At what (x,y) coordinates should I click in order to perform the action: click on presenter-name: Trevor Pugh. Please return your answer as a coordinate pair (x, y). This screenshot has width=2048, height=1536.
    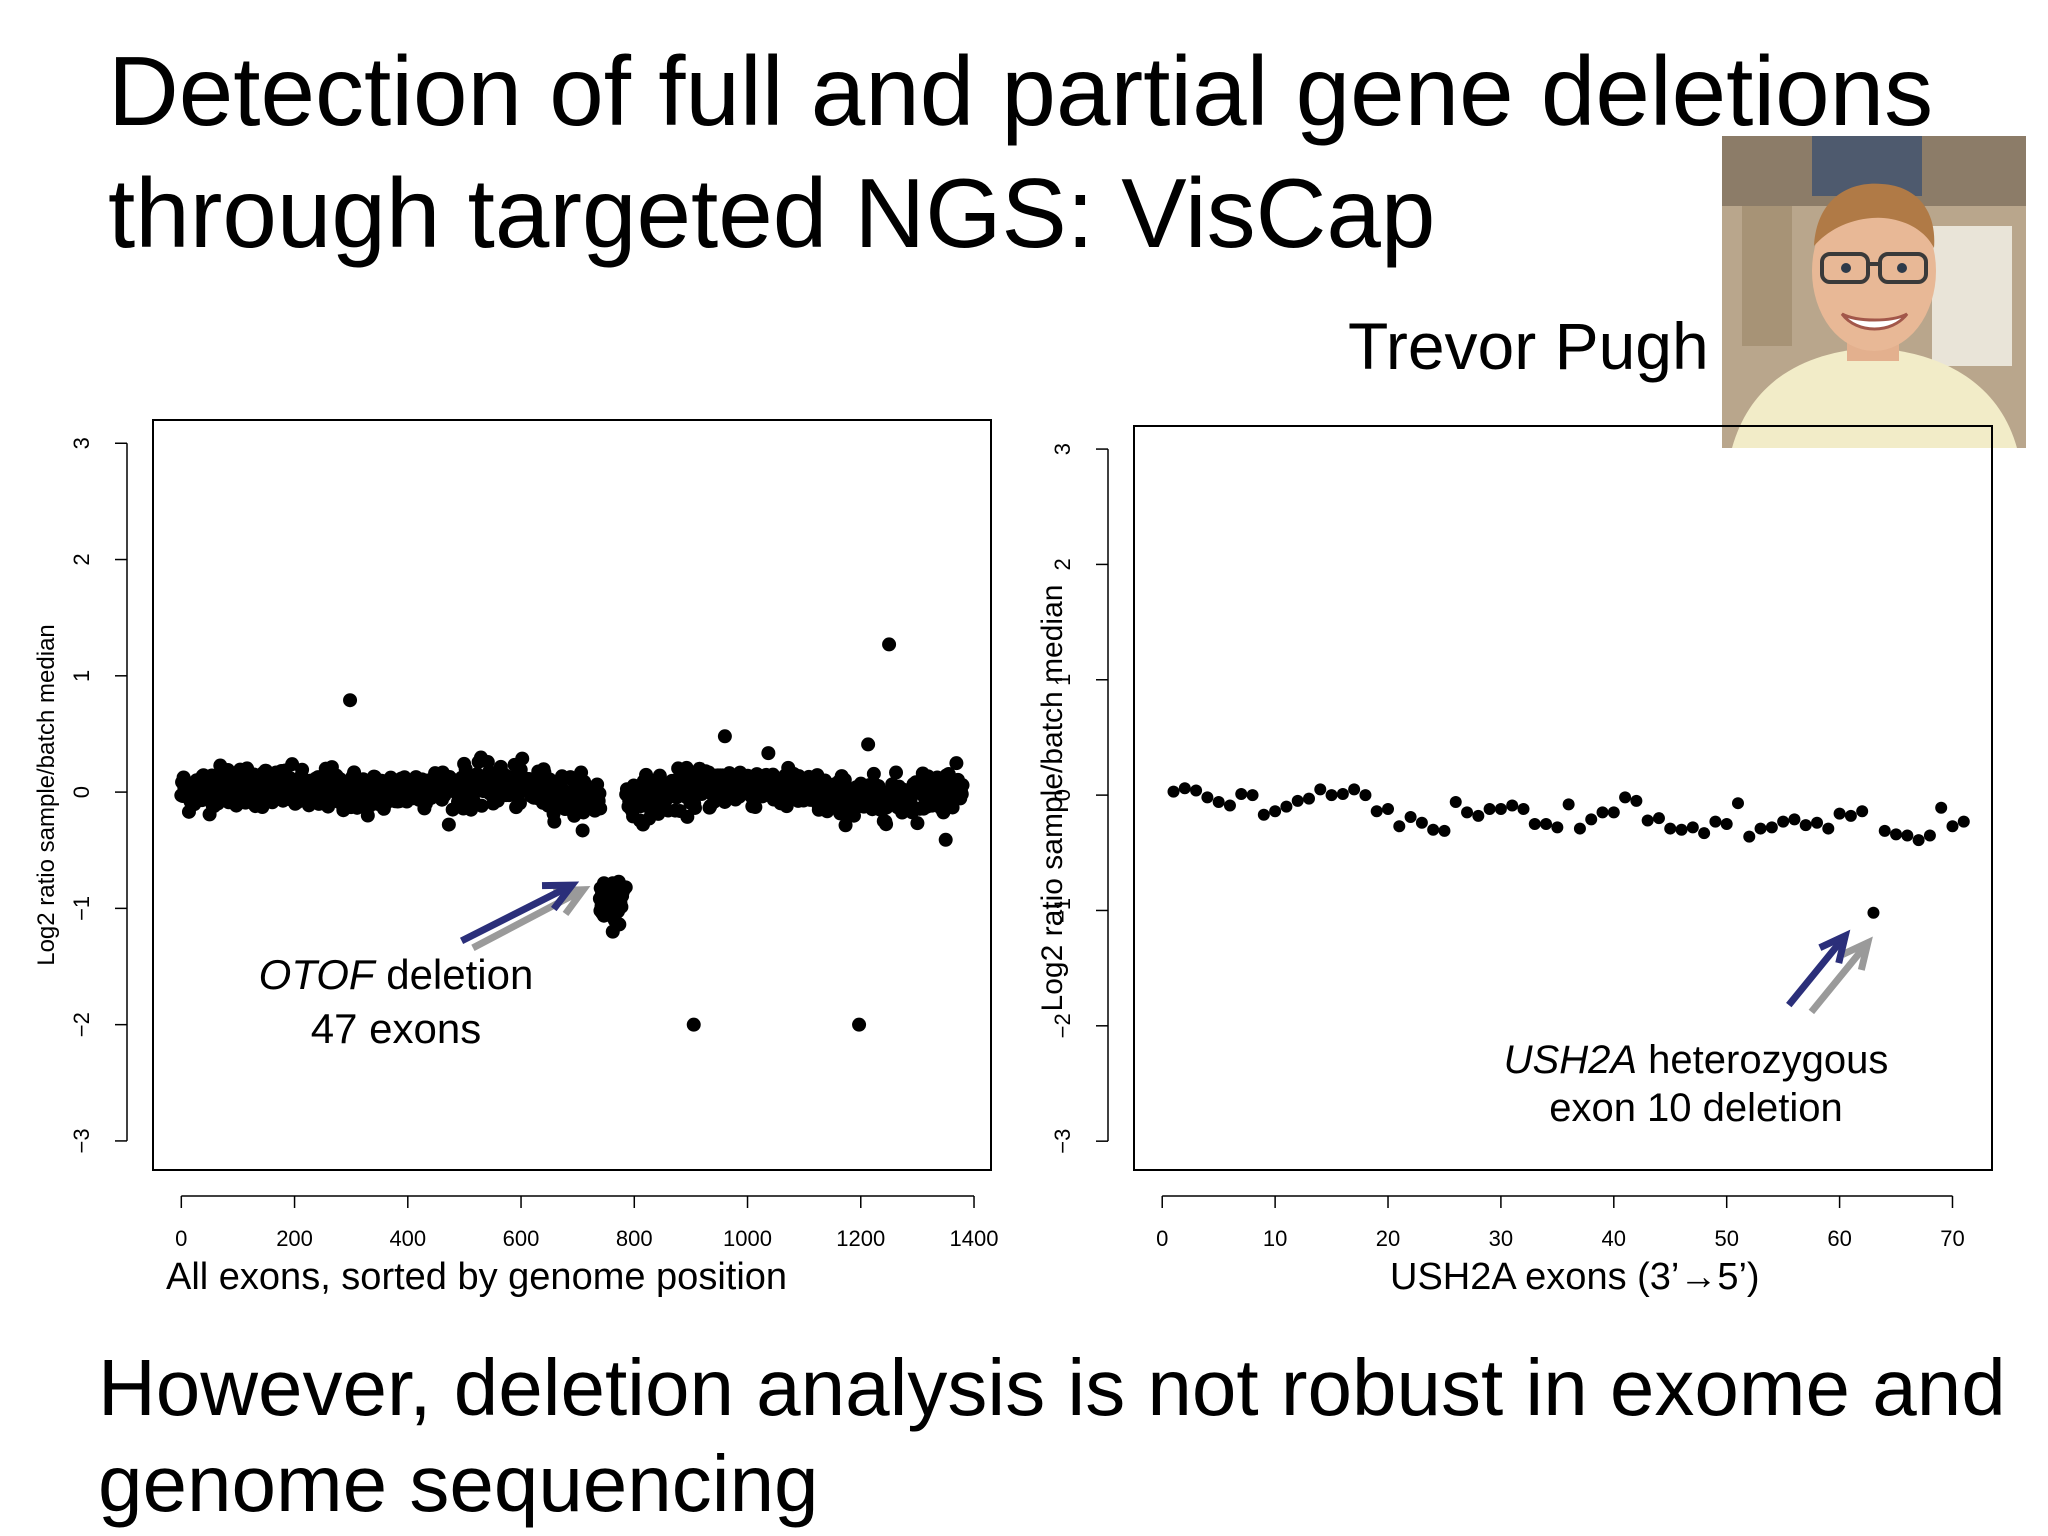
    Looking at the image, I should click on (1528, 346).